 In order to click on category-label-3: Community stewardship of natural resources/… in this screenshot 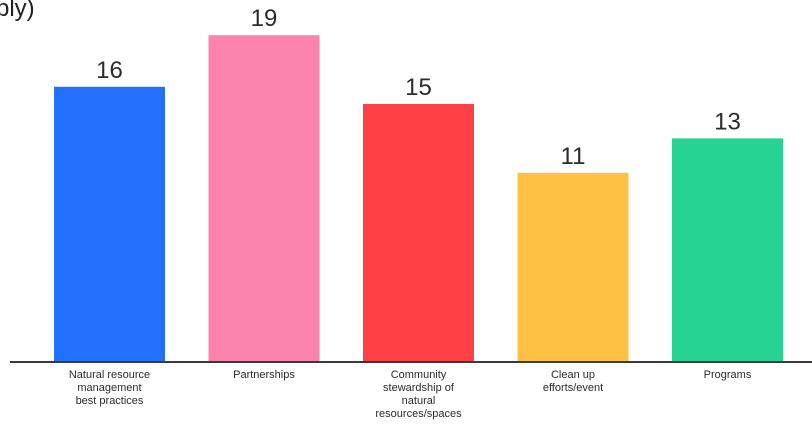, I will do `click(418, 394)`.